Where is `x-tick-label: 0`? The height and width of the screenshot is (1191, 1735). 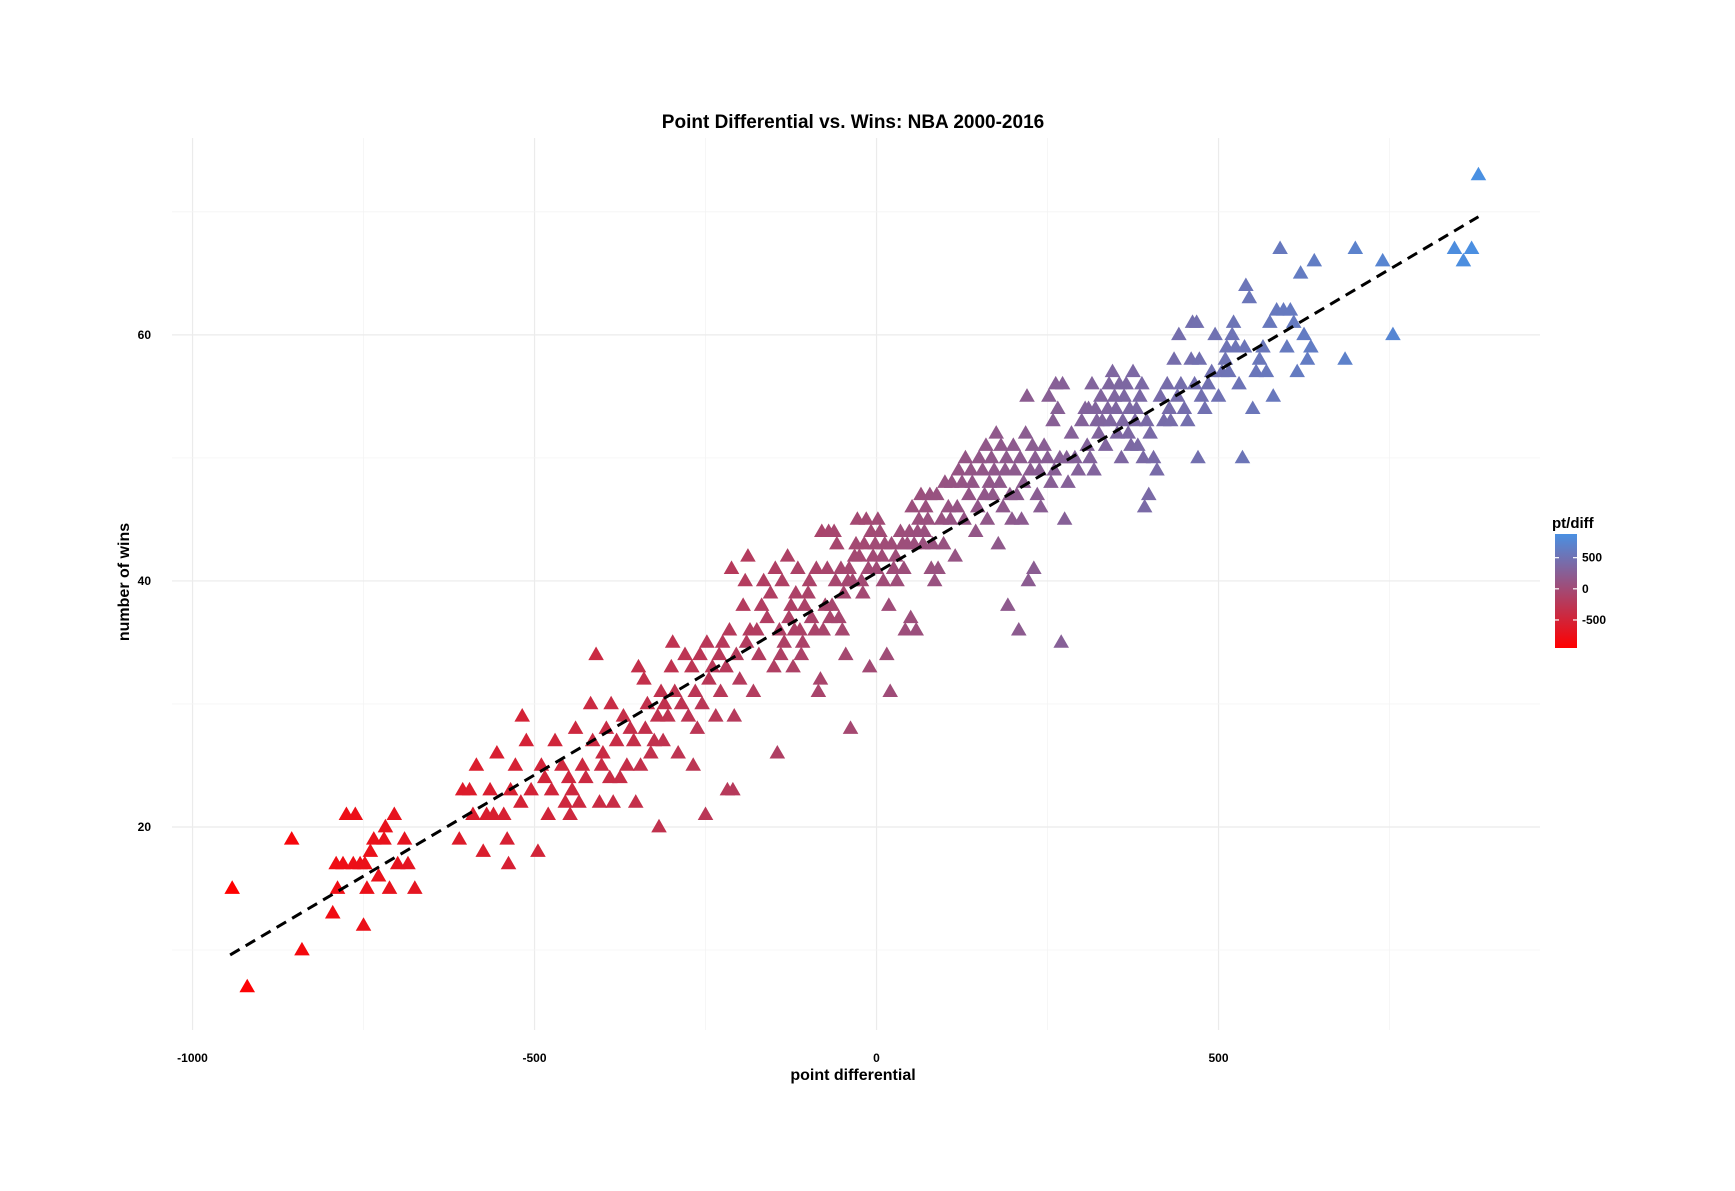
x-tick-label: 0 is located at coordinates (876, 1058).